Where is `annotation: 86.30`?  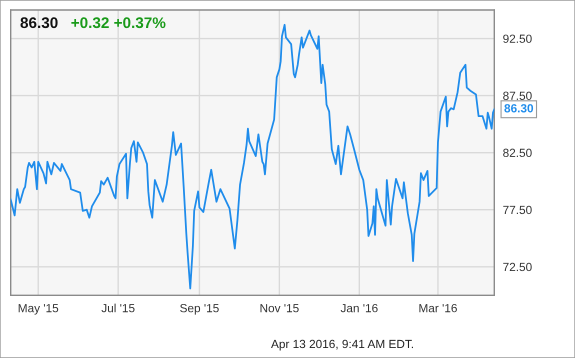
annotation: 86.30 is located at coordinates (519, 108).